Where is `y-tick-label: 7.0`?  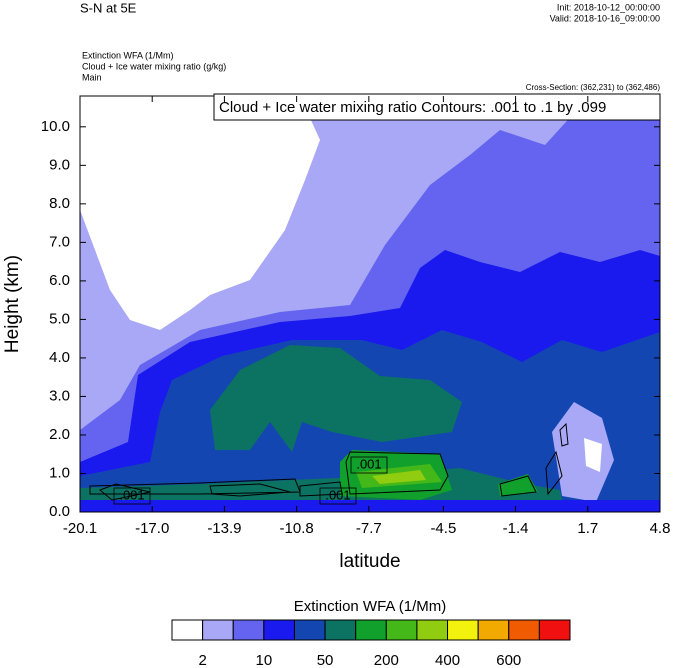
y-tick-label: 7.0 is located at coordinates (59, 241).